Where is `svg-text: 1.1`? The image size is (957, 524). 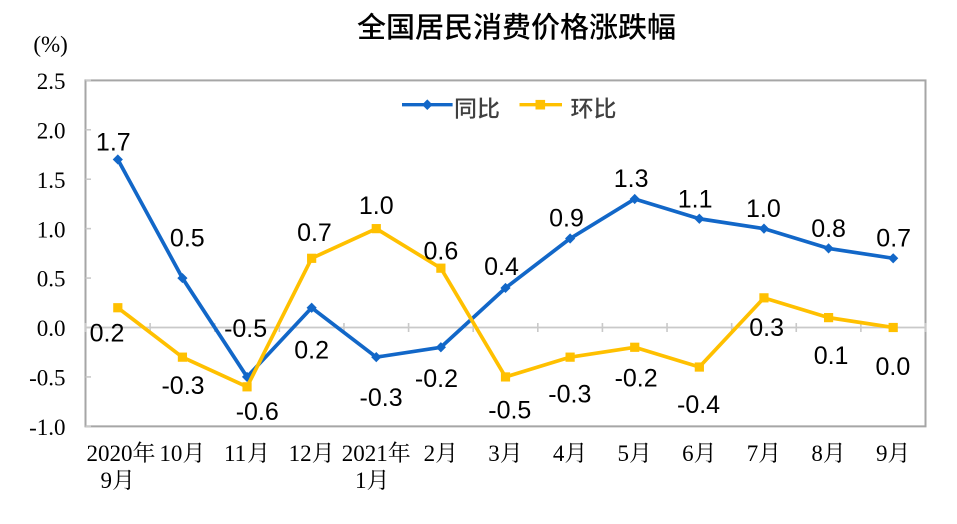 svg-text: 1.1 is located at coordinates (695, 199).